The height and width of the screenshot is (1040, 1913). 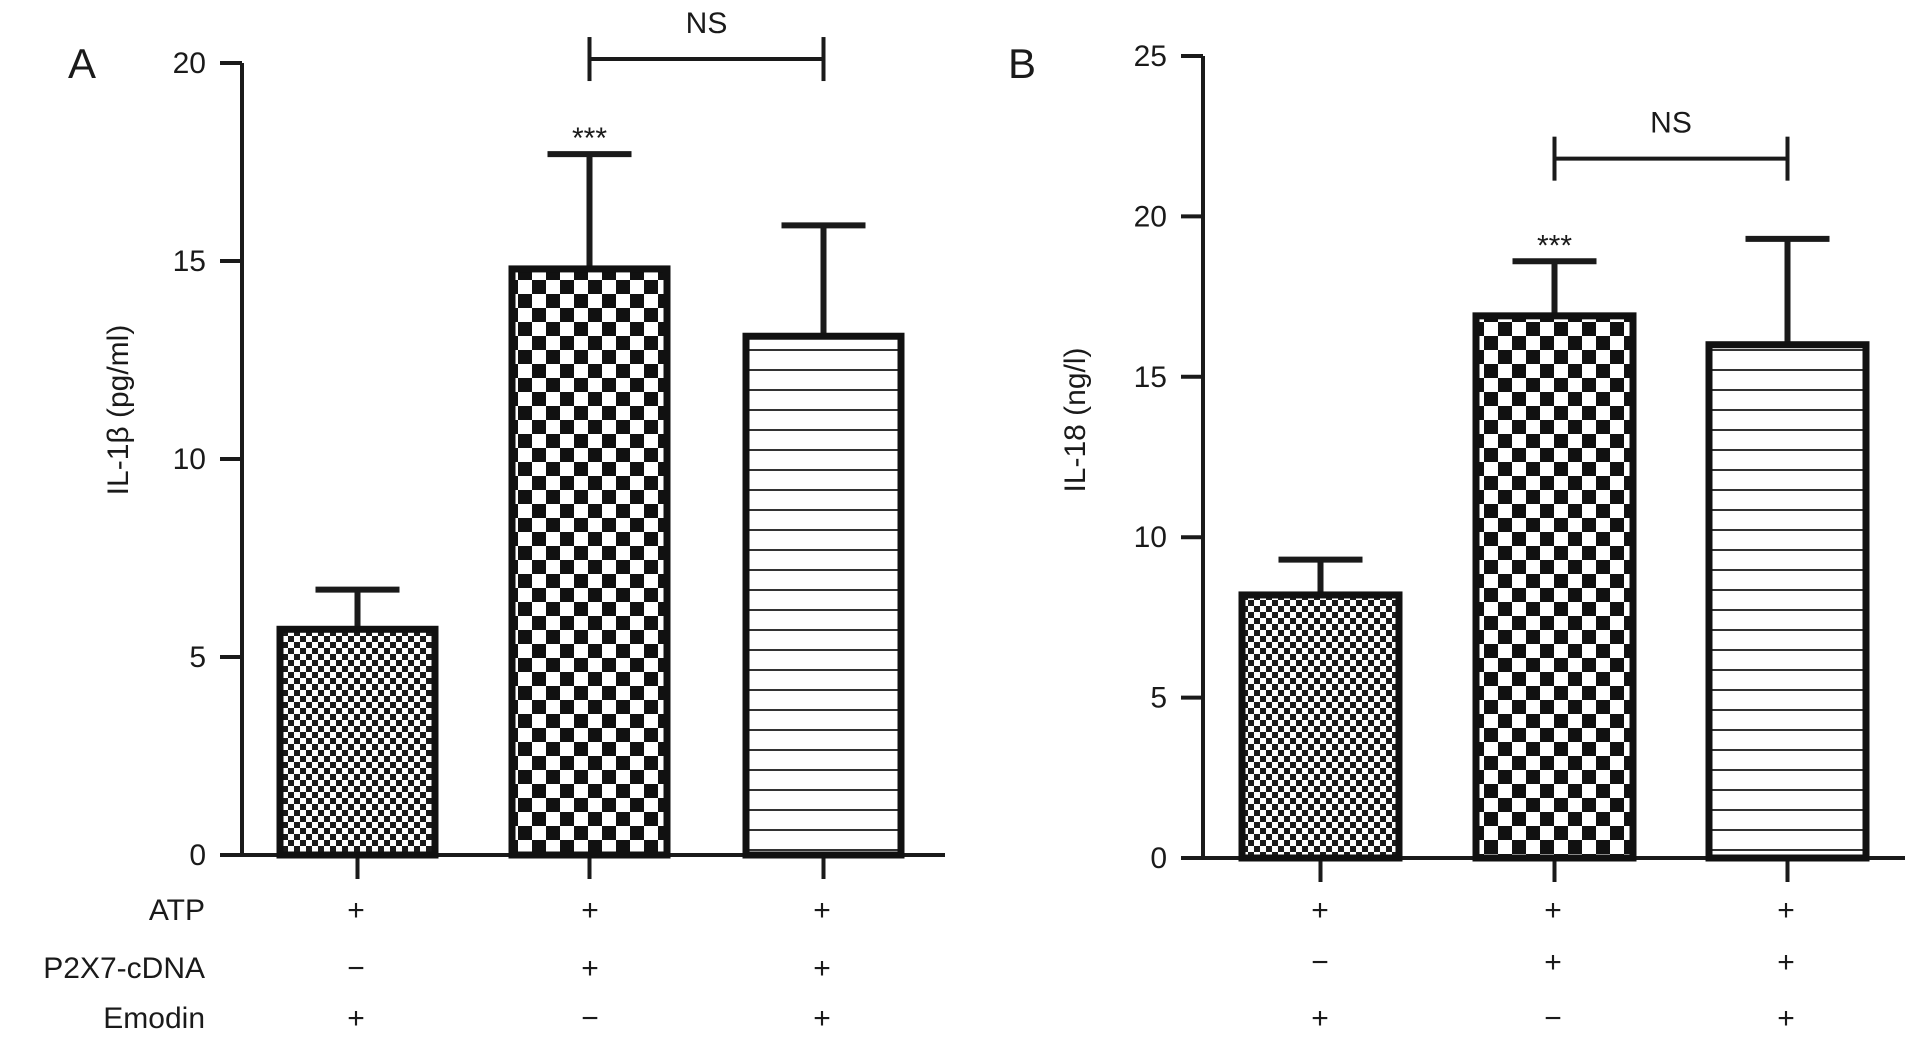 I want to click on panel-a-condition-table: ATP P2X7-cDNA Emodin + + + − + + + − +, so click(x=436, y=964).